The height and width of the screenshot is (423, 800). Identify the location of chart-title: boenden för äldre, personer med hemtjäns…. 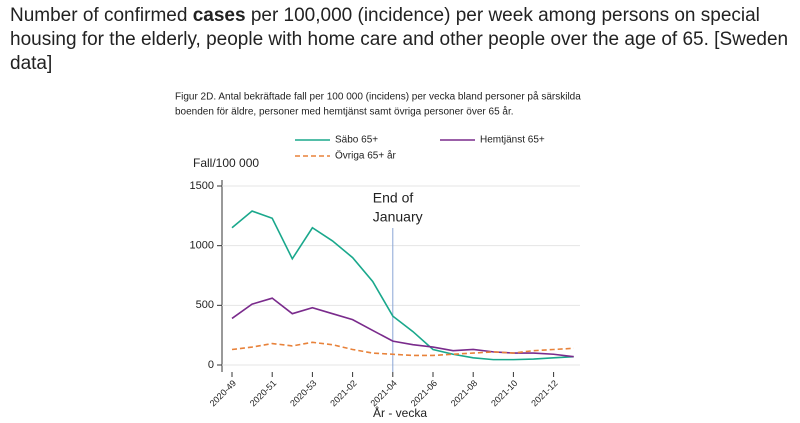
(344, 112).